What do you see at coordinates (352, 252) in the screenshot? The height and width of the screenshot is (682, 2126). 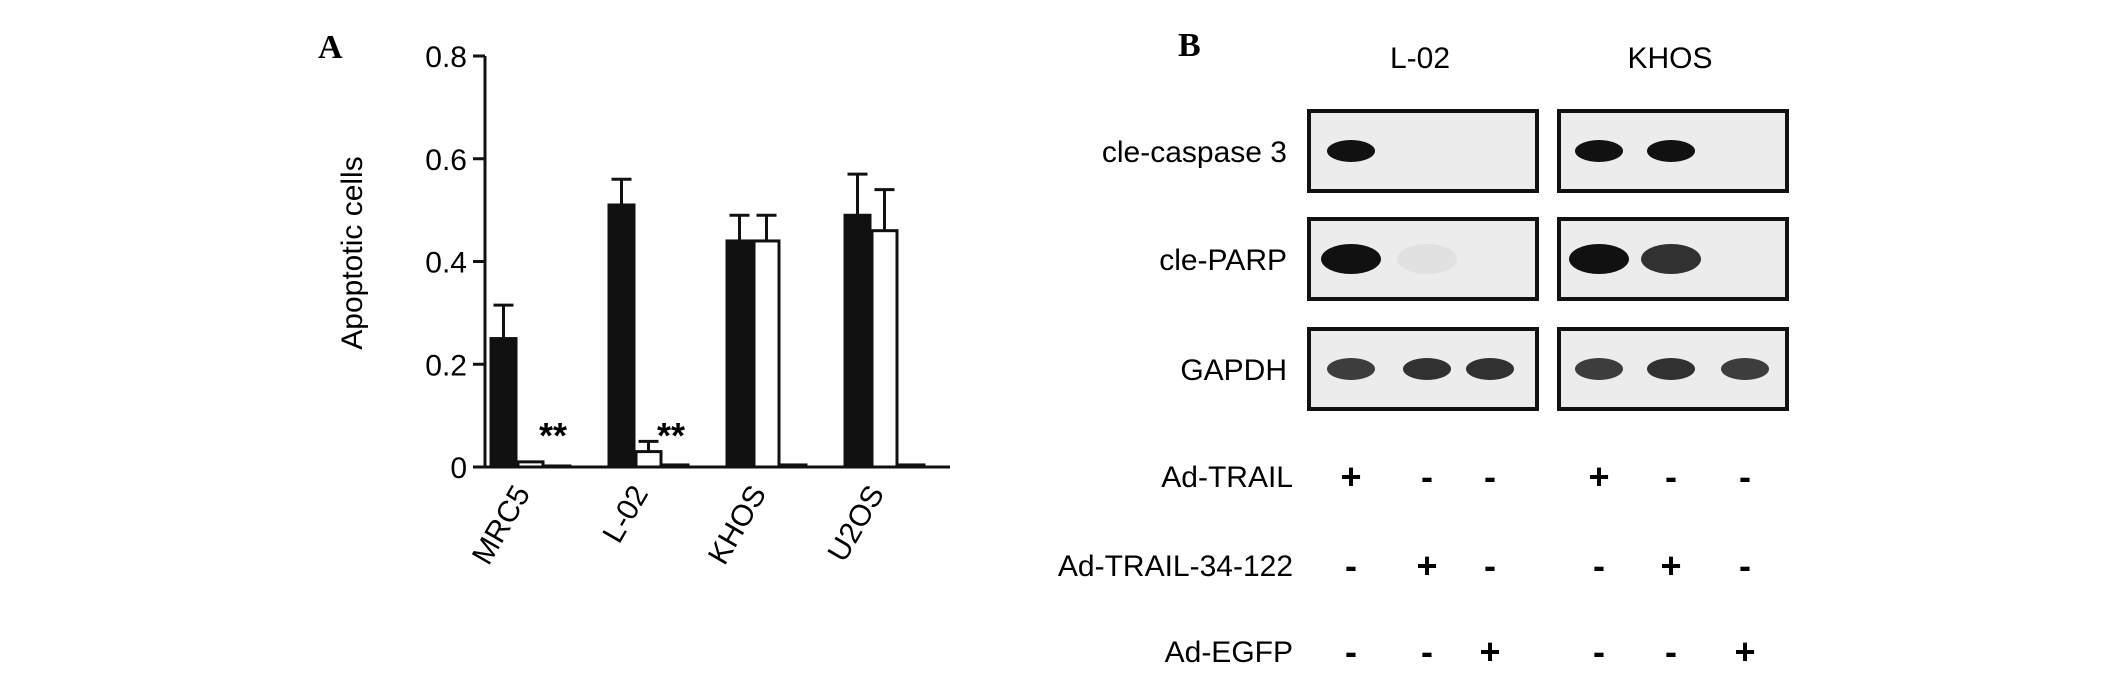 I see `y-axis-label: Apoptotic cells` at bounding box center [352, 252].